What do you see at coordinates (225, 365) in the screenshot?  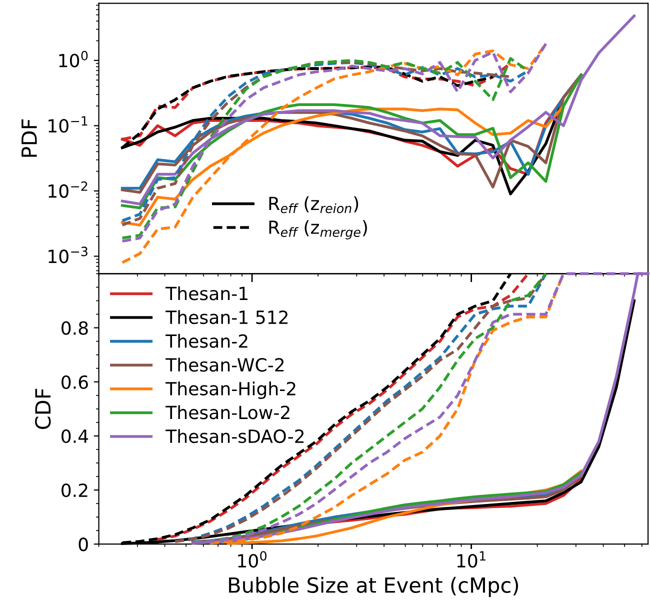 I see `legend-label: Thesan-WC-2` at bounding box center [225, 365].